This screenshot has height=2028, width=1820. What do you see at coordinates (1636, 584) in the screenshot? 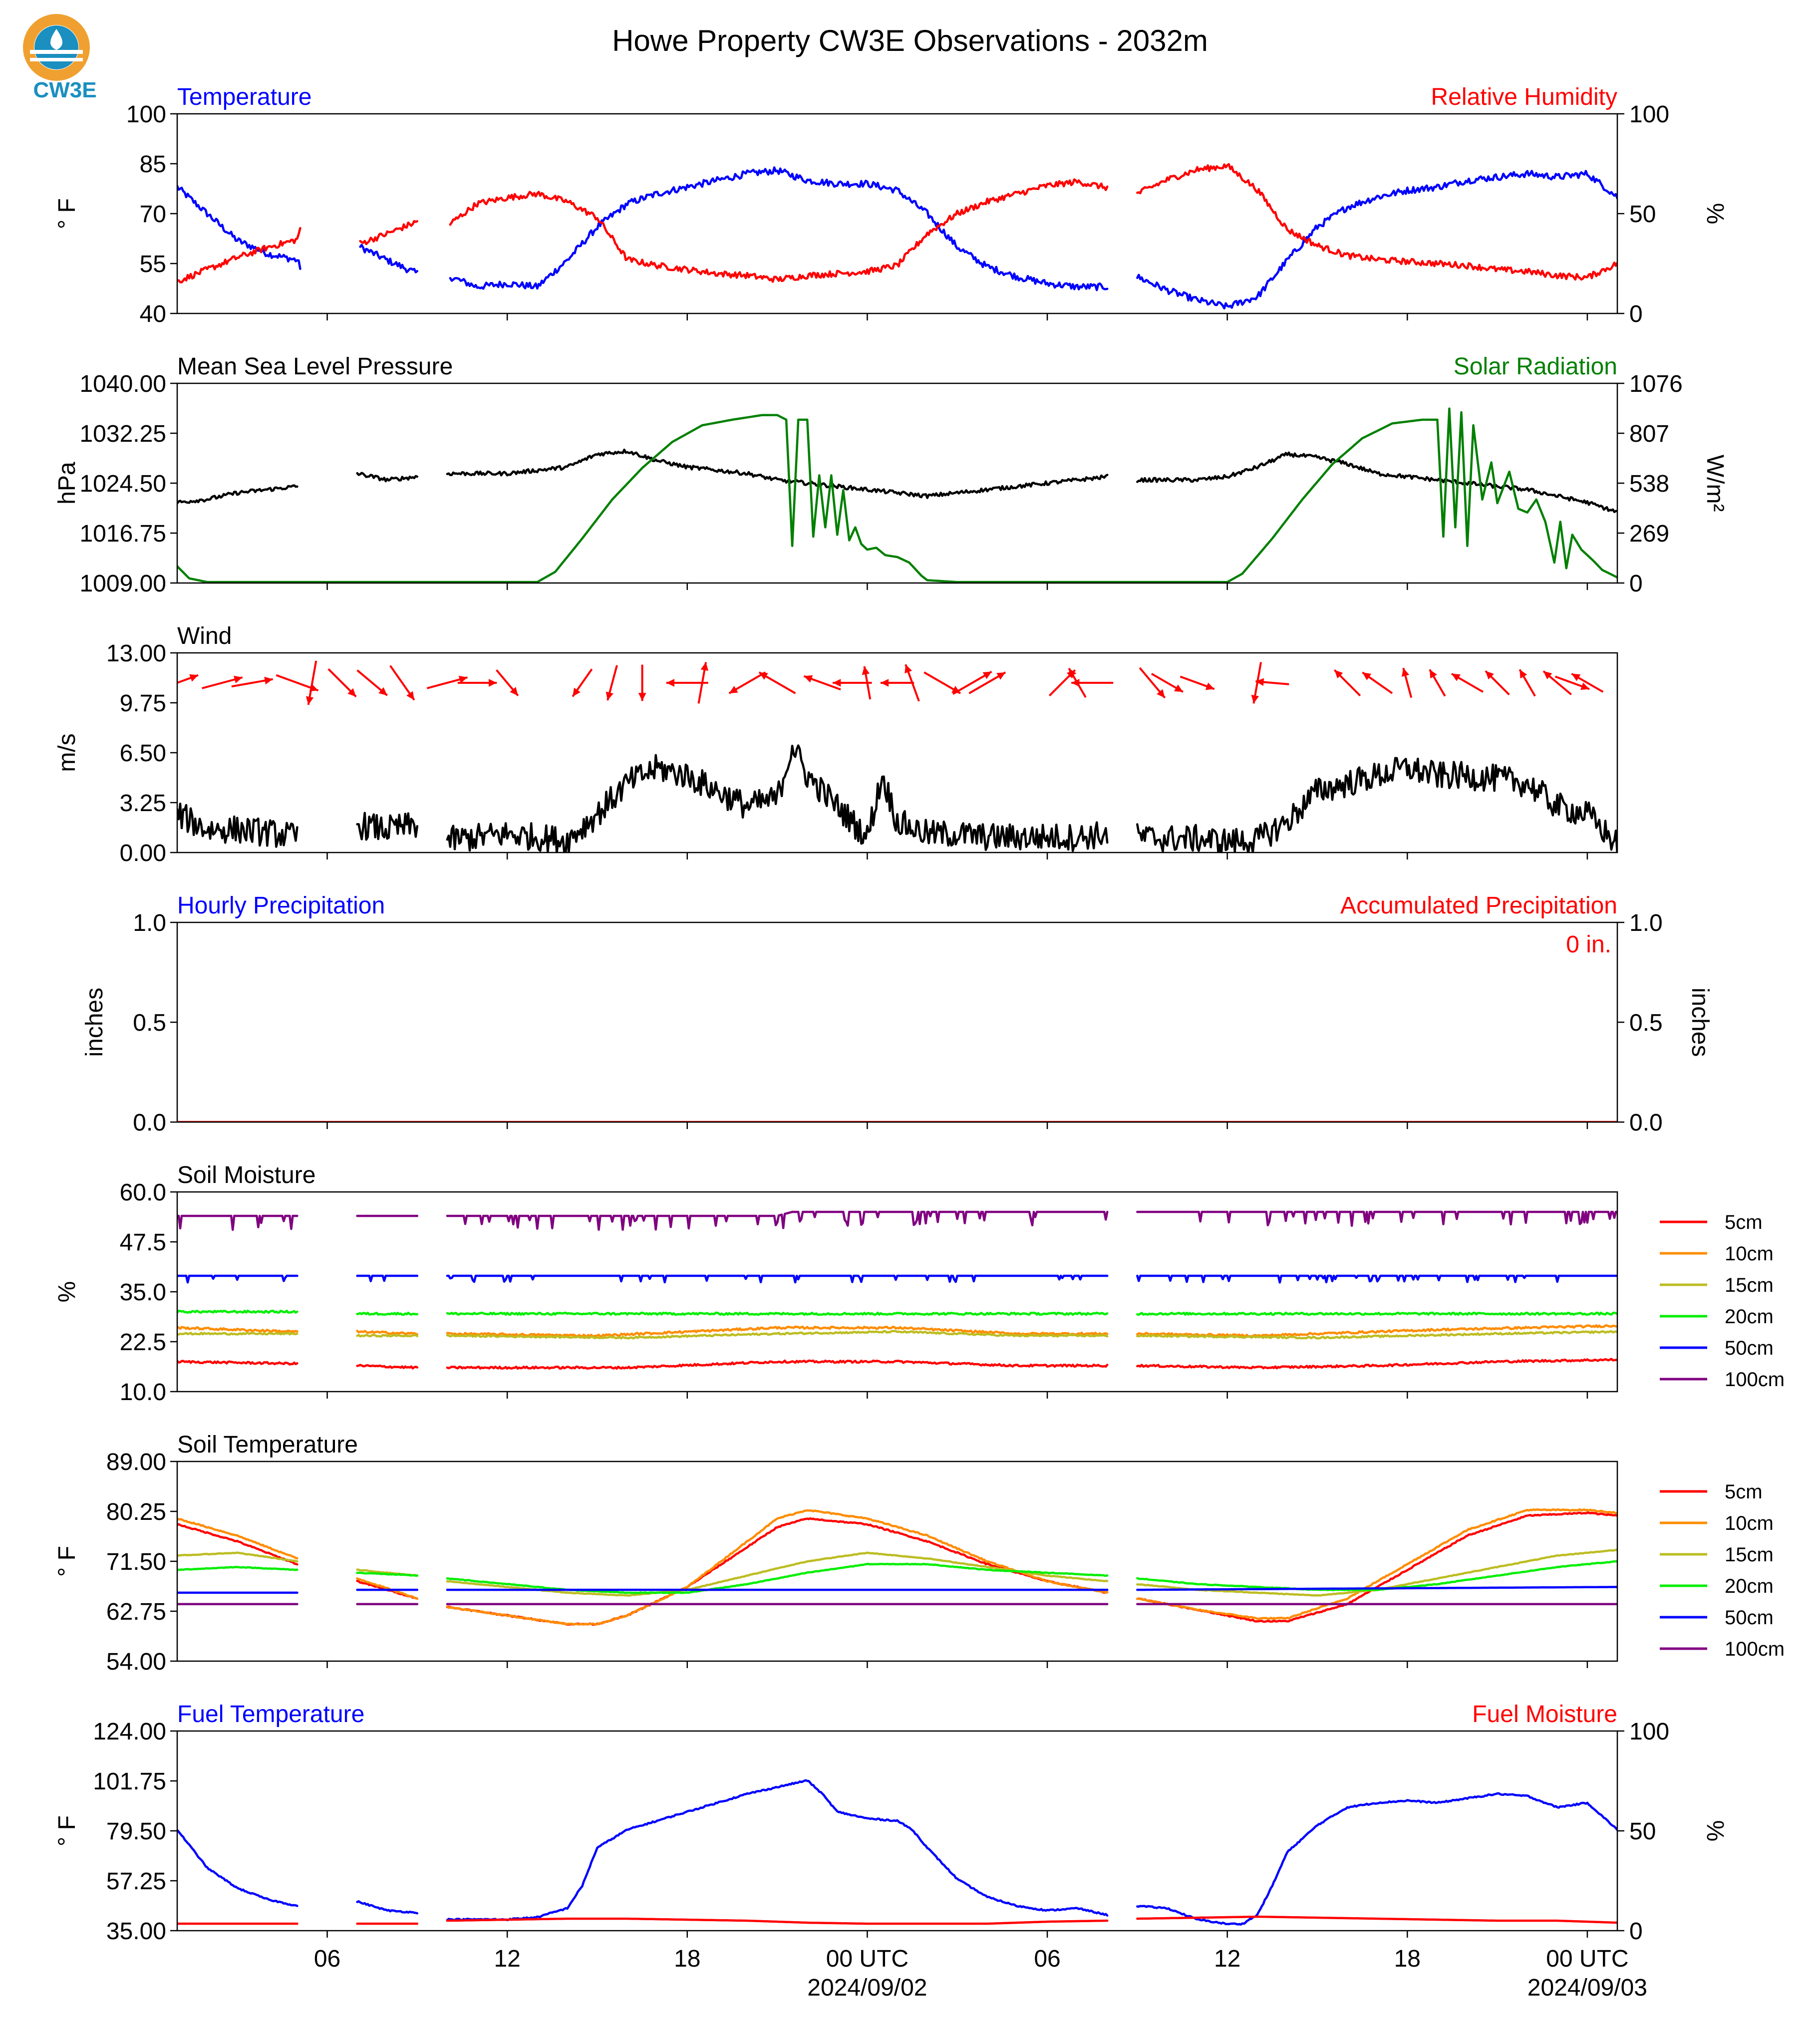
I see `right-tick-label-pressure-0: 0` at bounding box center [1636, 584].